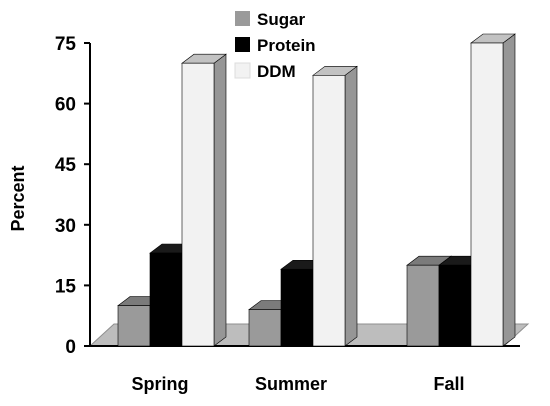  What do you see at coordinates (18, 198) in the screenshot?
I see `y-axis-title: Percent` at bounding box center [18, 198].